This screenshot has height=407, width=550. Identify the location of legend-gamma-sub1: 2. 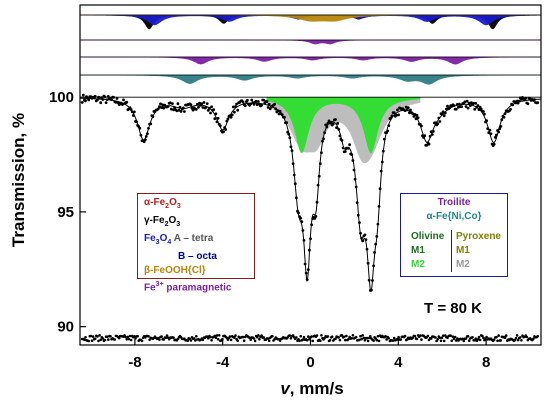
(166, 224).